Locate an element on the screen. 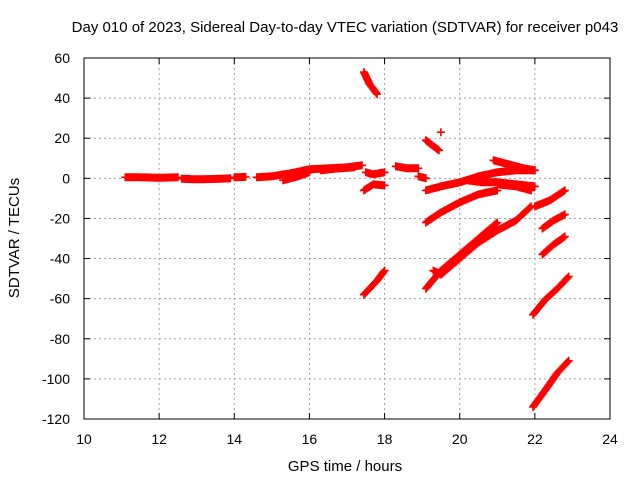 This screenshot has height=480, width=640. y-tick-label: -60 is located at coordinates (60, 299).